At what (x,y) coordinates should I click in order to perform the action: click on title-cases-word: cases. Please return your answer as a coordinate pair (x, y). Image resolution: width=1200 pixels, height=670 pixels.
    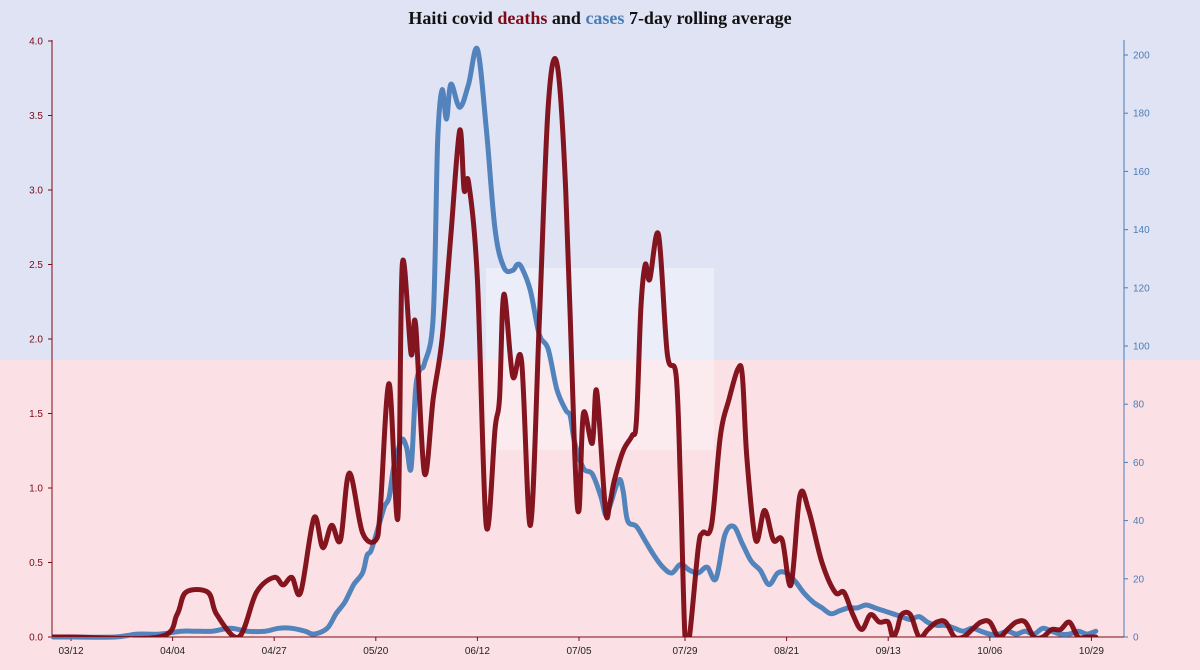
    Looking at the image, I should click on (605, 18).